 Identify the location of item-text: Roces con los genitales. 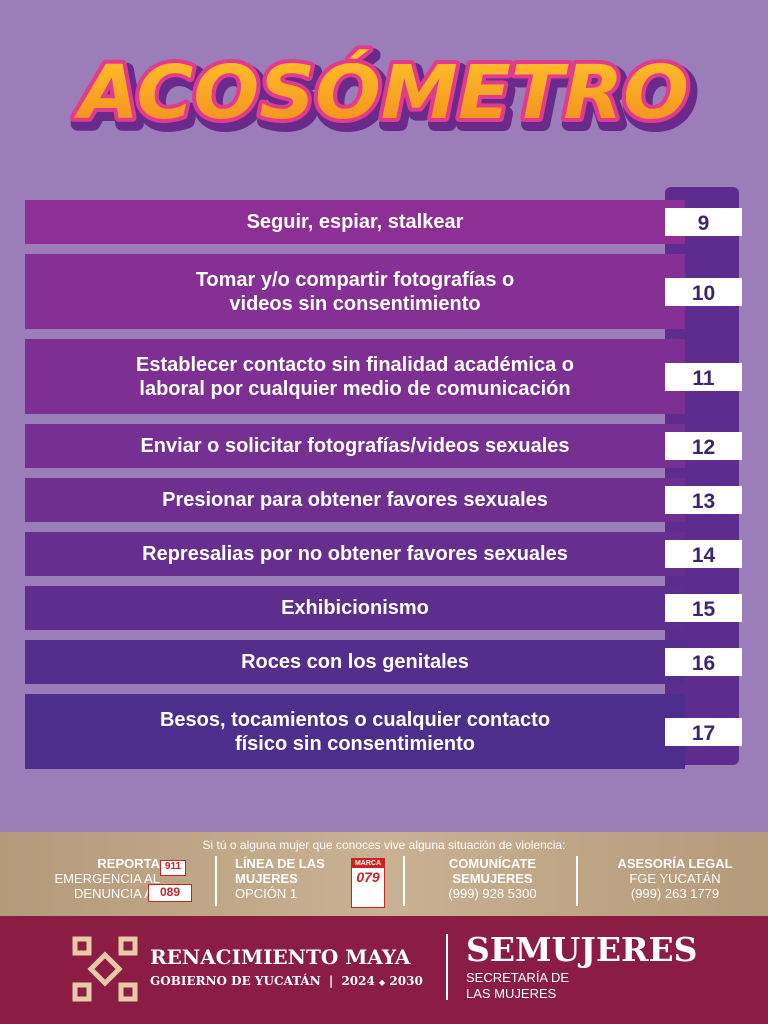
(355, 662).